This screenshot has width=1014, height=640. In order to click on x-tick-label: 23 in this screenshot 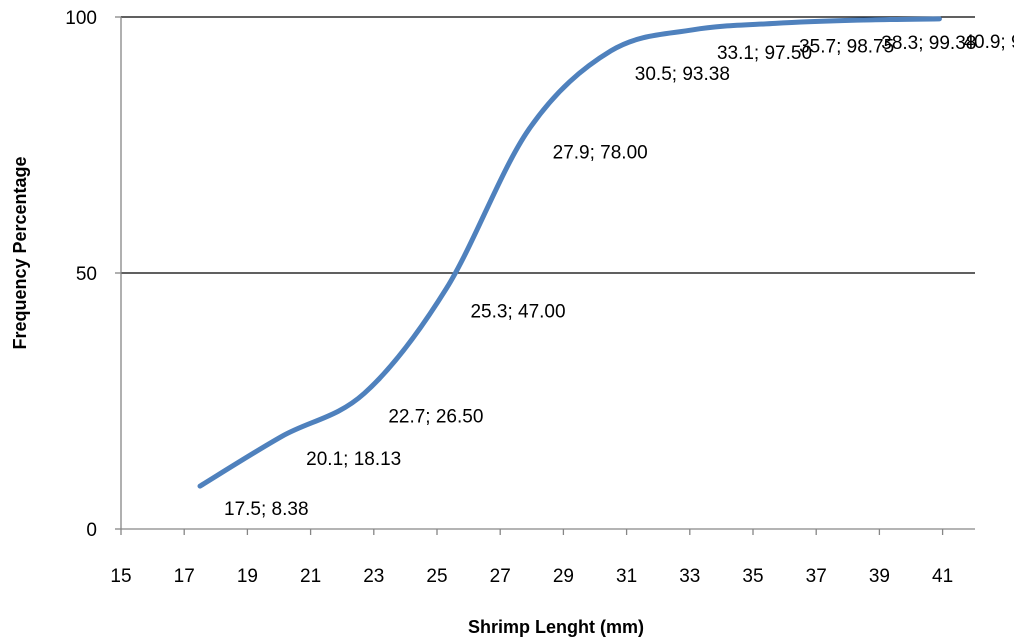, I will do `click(373, 576)`.